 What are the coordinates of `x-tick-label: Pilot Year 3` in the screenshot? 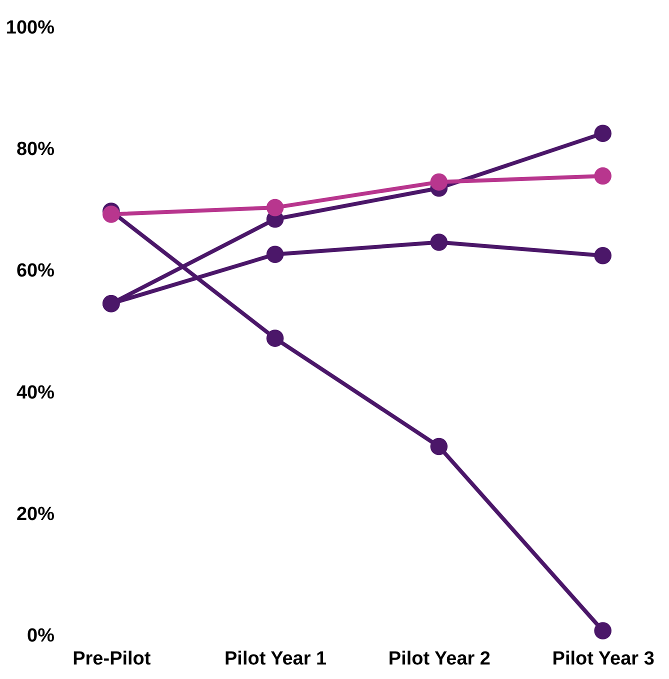 It's located at (603, 659).